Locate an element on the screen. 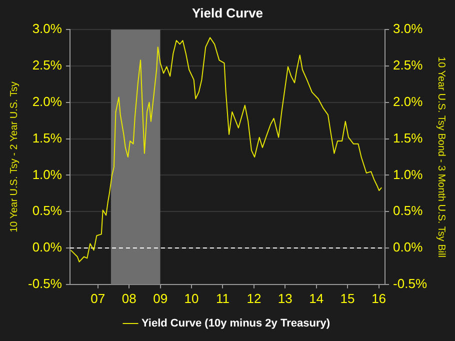 Image resolution: width=455 pixels, height=341 pixels. chart-title: Yield Curve is located at coordinates (228, 12).